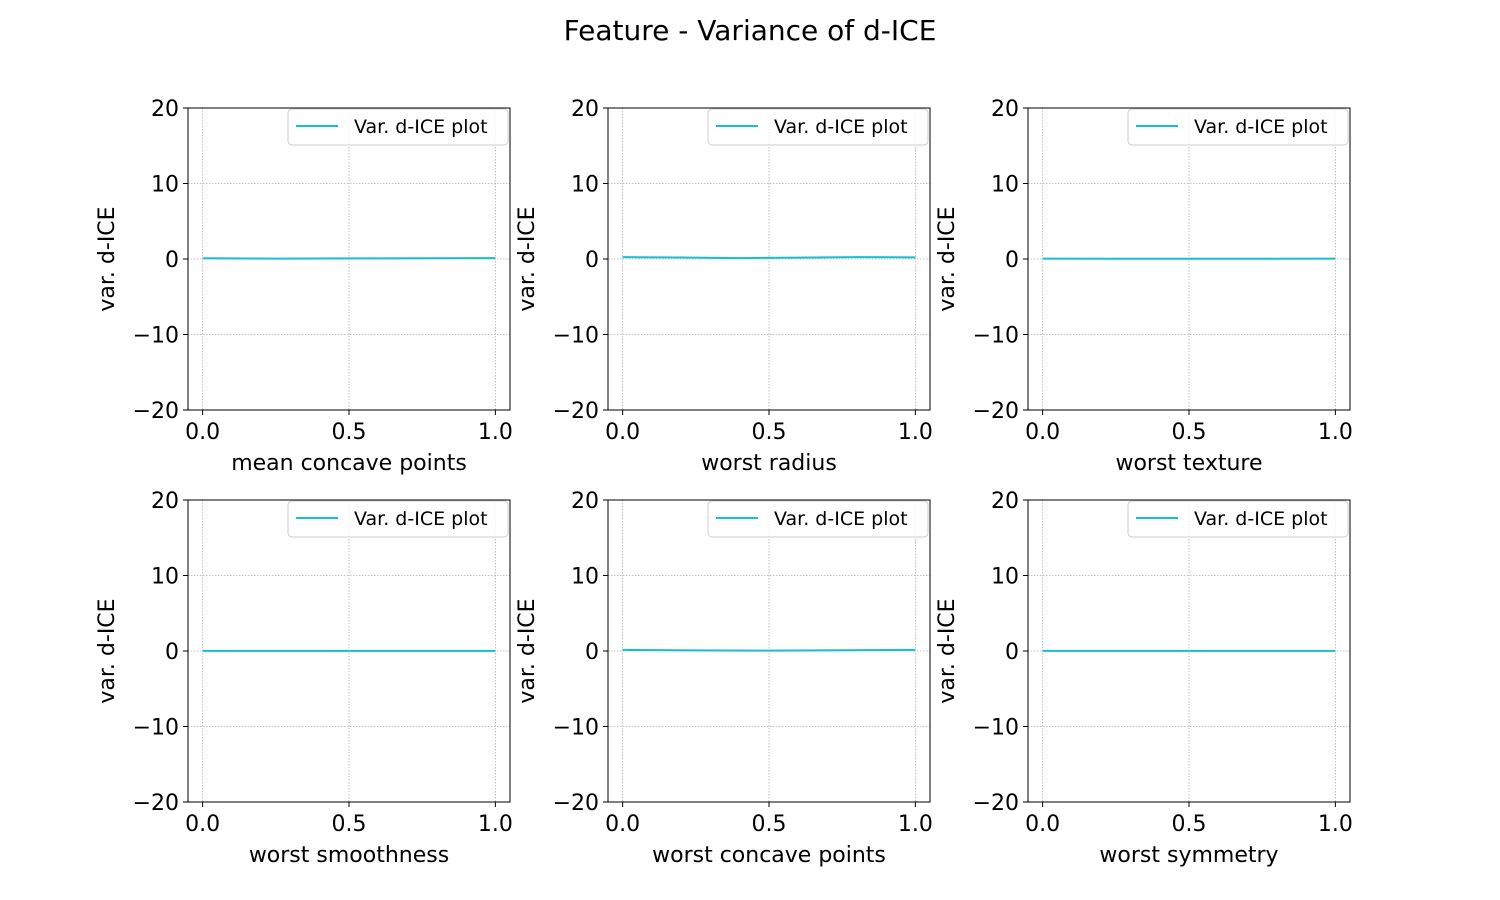 This screenshot has height=900, width=1500. I want to click on x-axis-label: worst concave points, so click(769, 855).